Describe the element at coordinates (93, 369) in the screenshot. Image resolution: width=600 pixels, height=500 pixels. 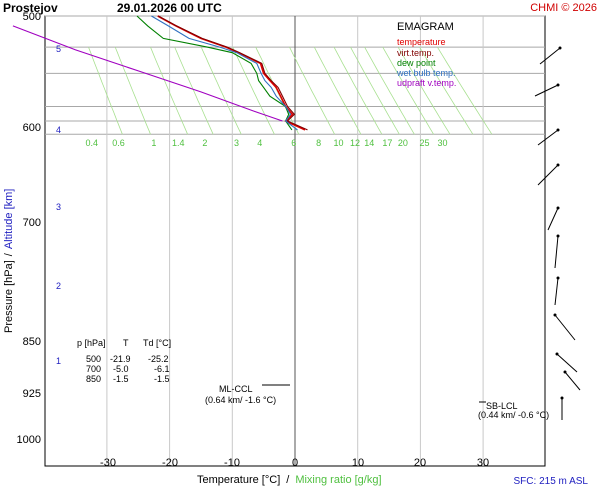
I see `table-cell: 700` at that location.